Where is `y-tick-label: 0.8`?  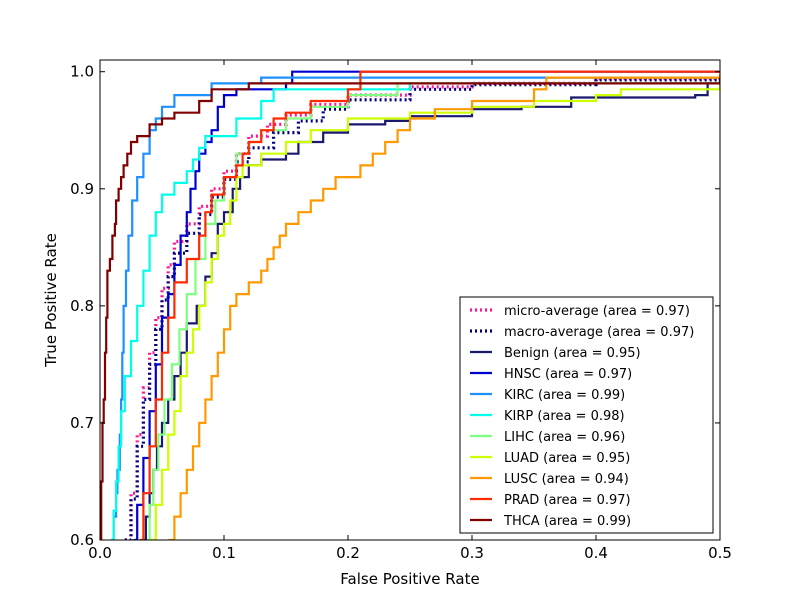
y-tick-label: 0.8 is located at coordinates (82, 306).